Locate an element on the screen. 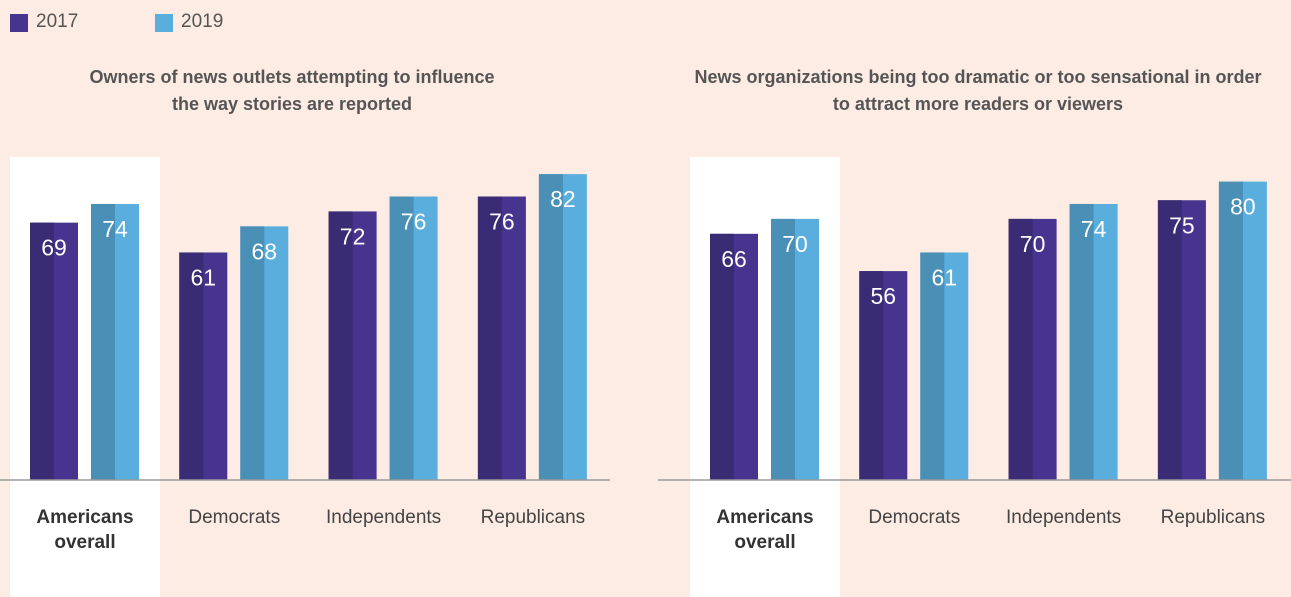 This screenshot has height=597, width=1291. value-label: 72 is located at coordinates (353, 236).